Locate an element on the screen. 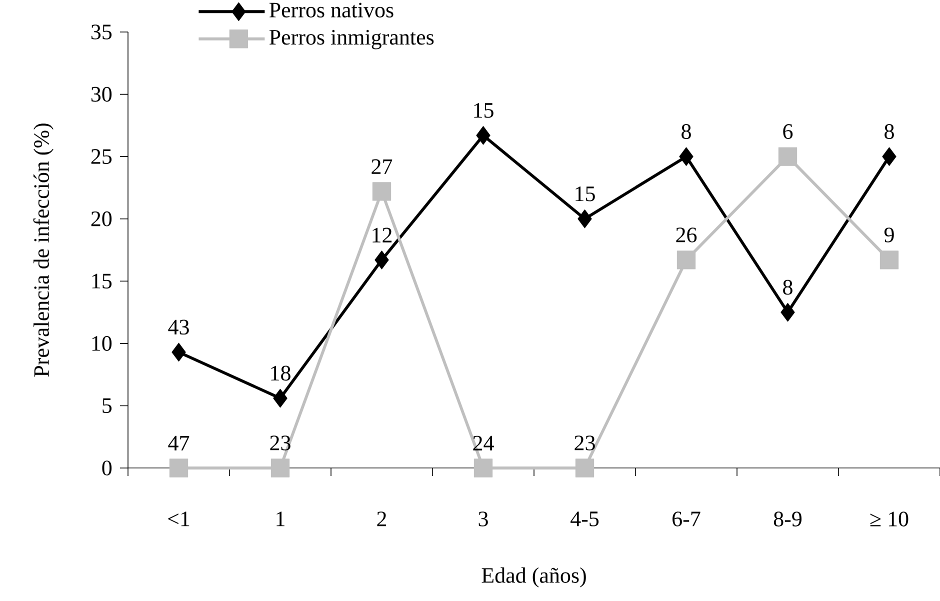 This screenshot has height=601, width=940. x-tick-label: 1 is located at coordinates (280, 519).